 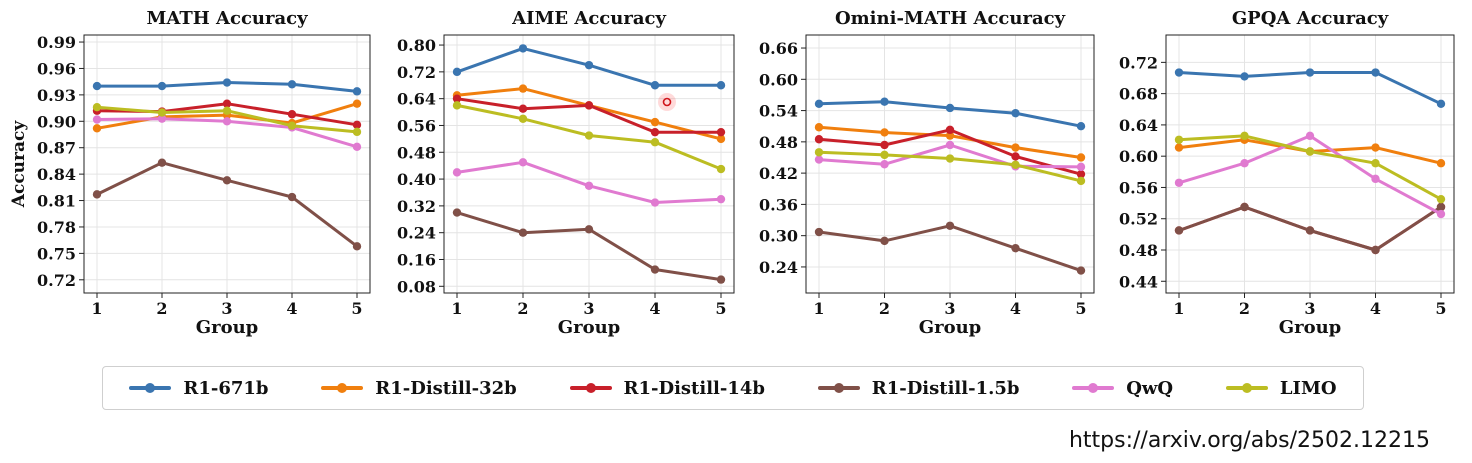 What do you see at coordinates (1249, 440) in the screenshot?
I see `source-url: https://arxiv.org/abs/2502.12215` at bounding box center [1249, 440].